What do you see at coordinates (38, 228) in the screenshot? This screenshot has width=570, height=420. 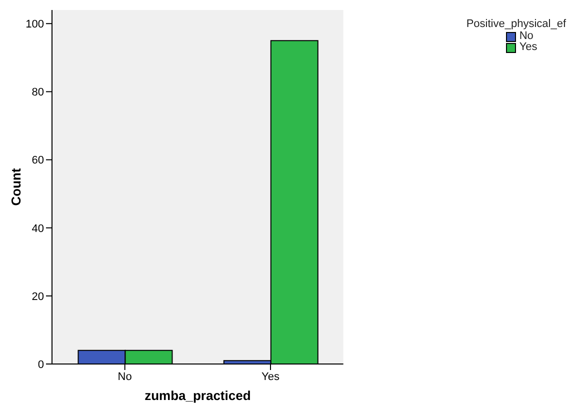 I see `y-tick-label: 40` at bounding box center [38, 228].